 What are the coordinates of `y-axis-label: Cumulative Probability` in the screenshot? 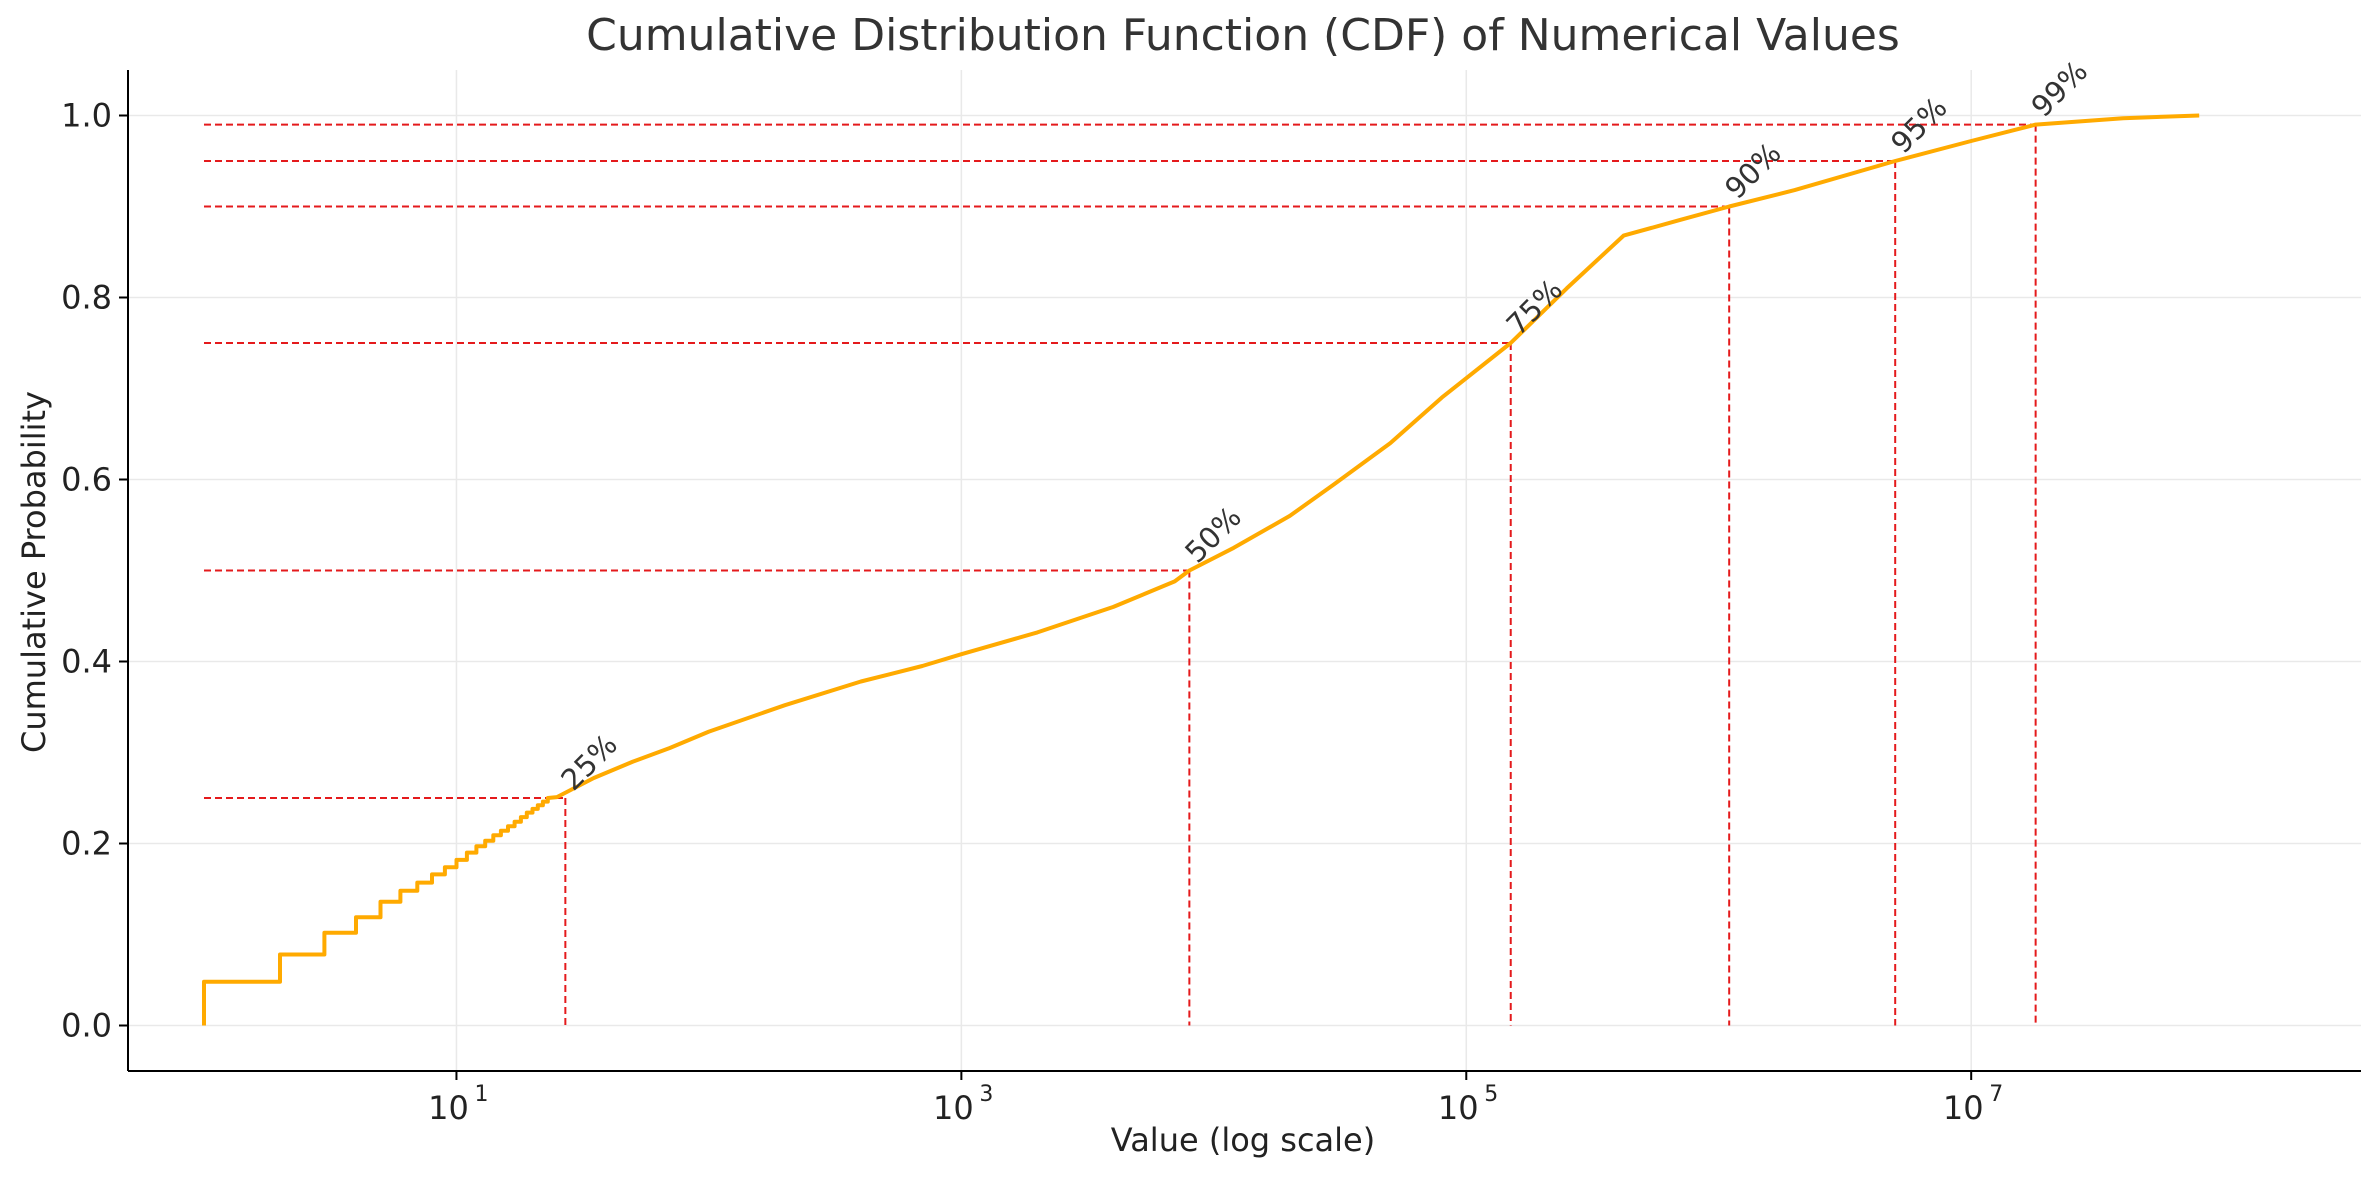 It's located at (34, 572).